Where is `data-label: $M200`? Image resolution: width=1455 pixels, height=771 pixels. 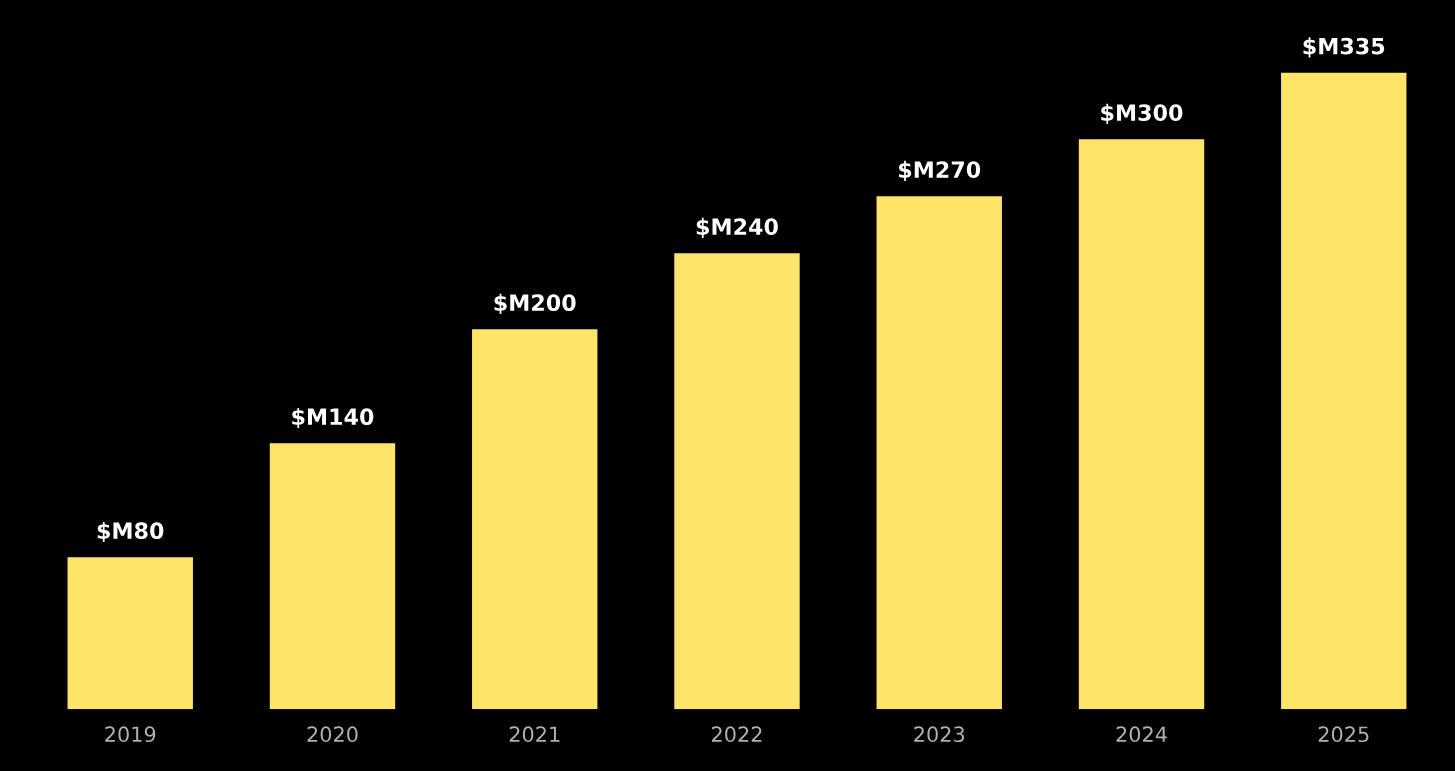
data-label: $M200 is located at coordinates (535, 304).